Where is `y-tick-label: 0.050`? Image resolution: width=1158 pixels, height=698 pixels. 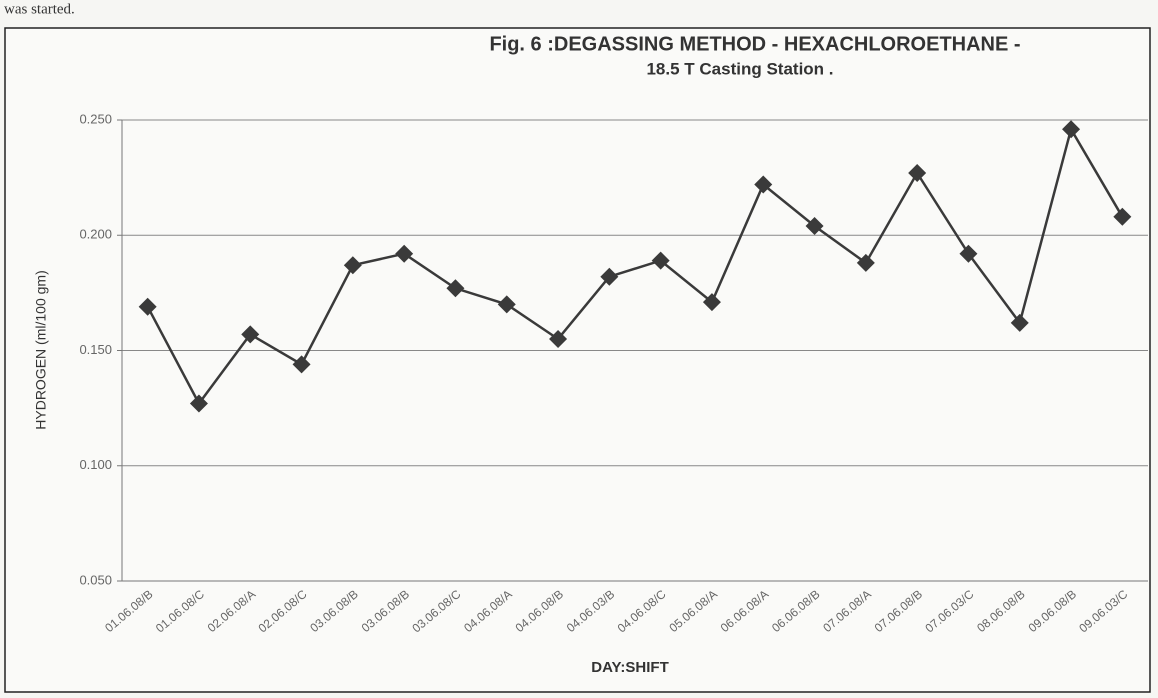
y-tick-label: 0.050 is located at coordinates (95, 579).